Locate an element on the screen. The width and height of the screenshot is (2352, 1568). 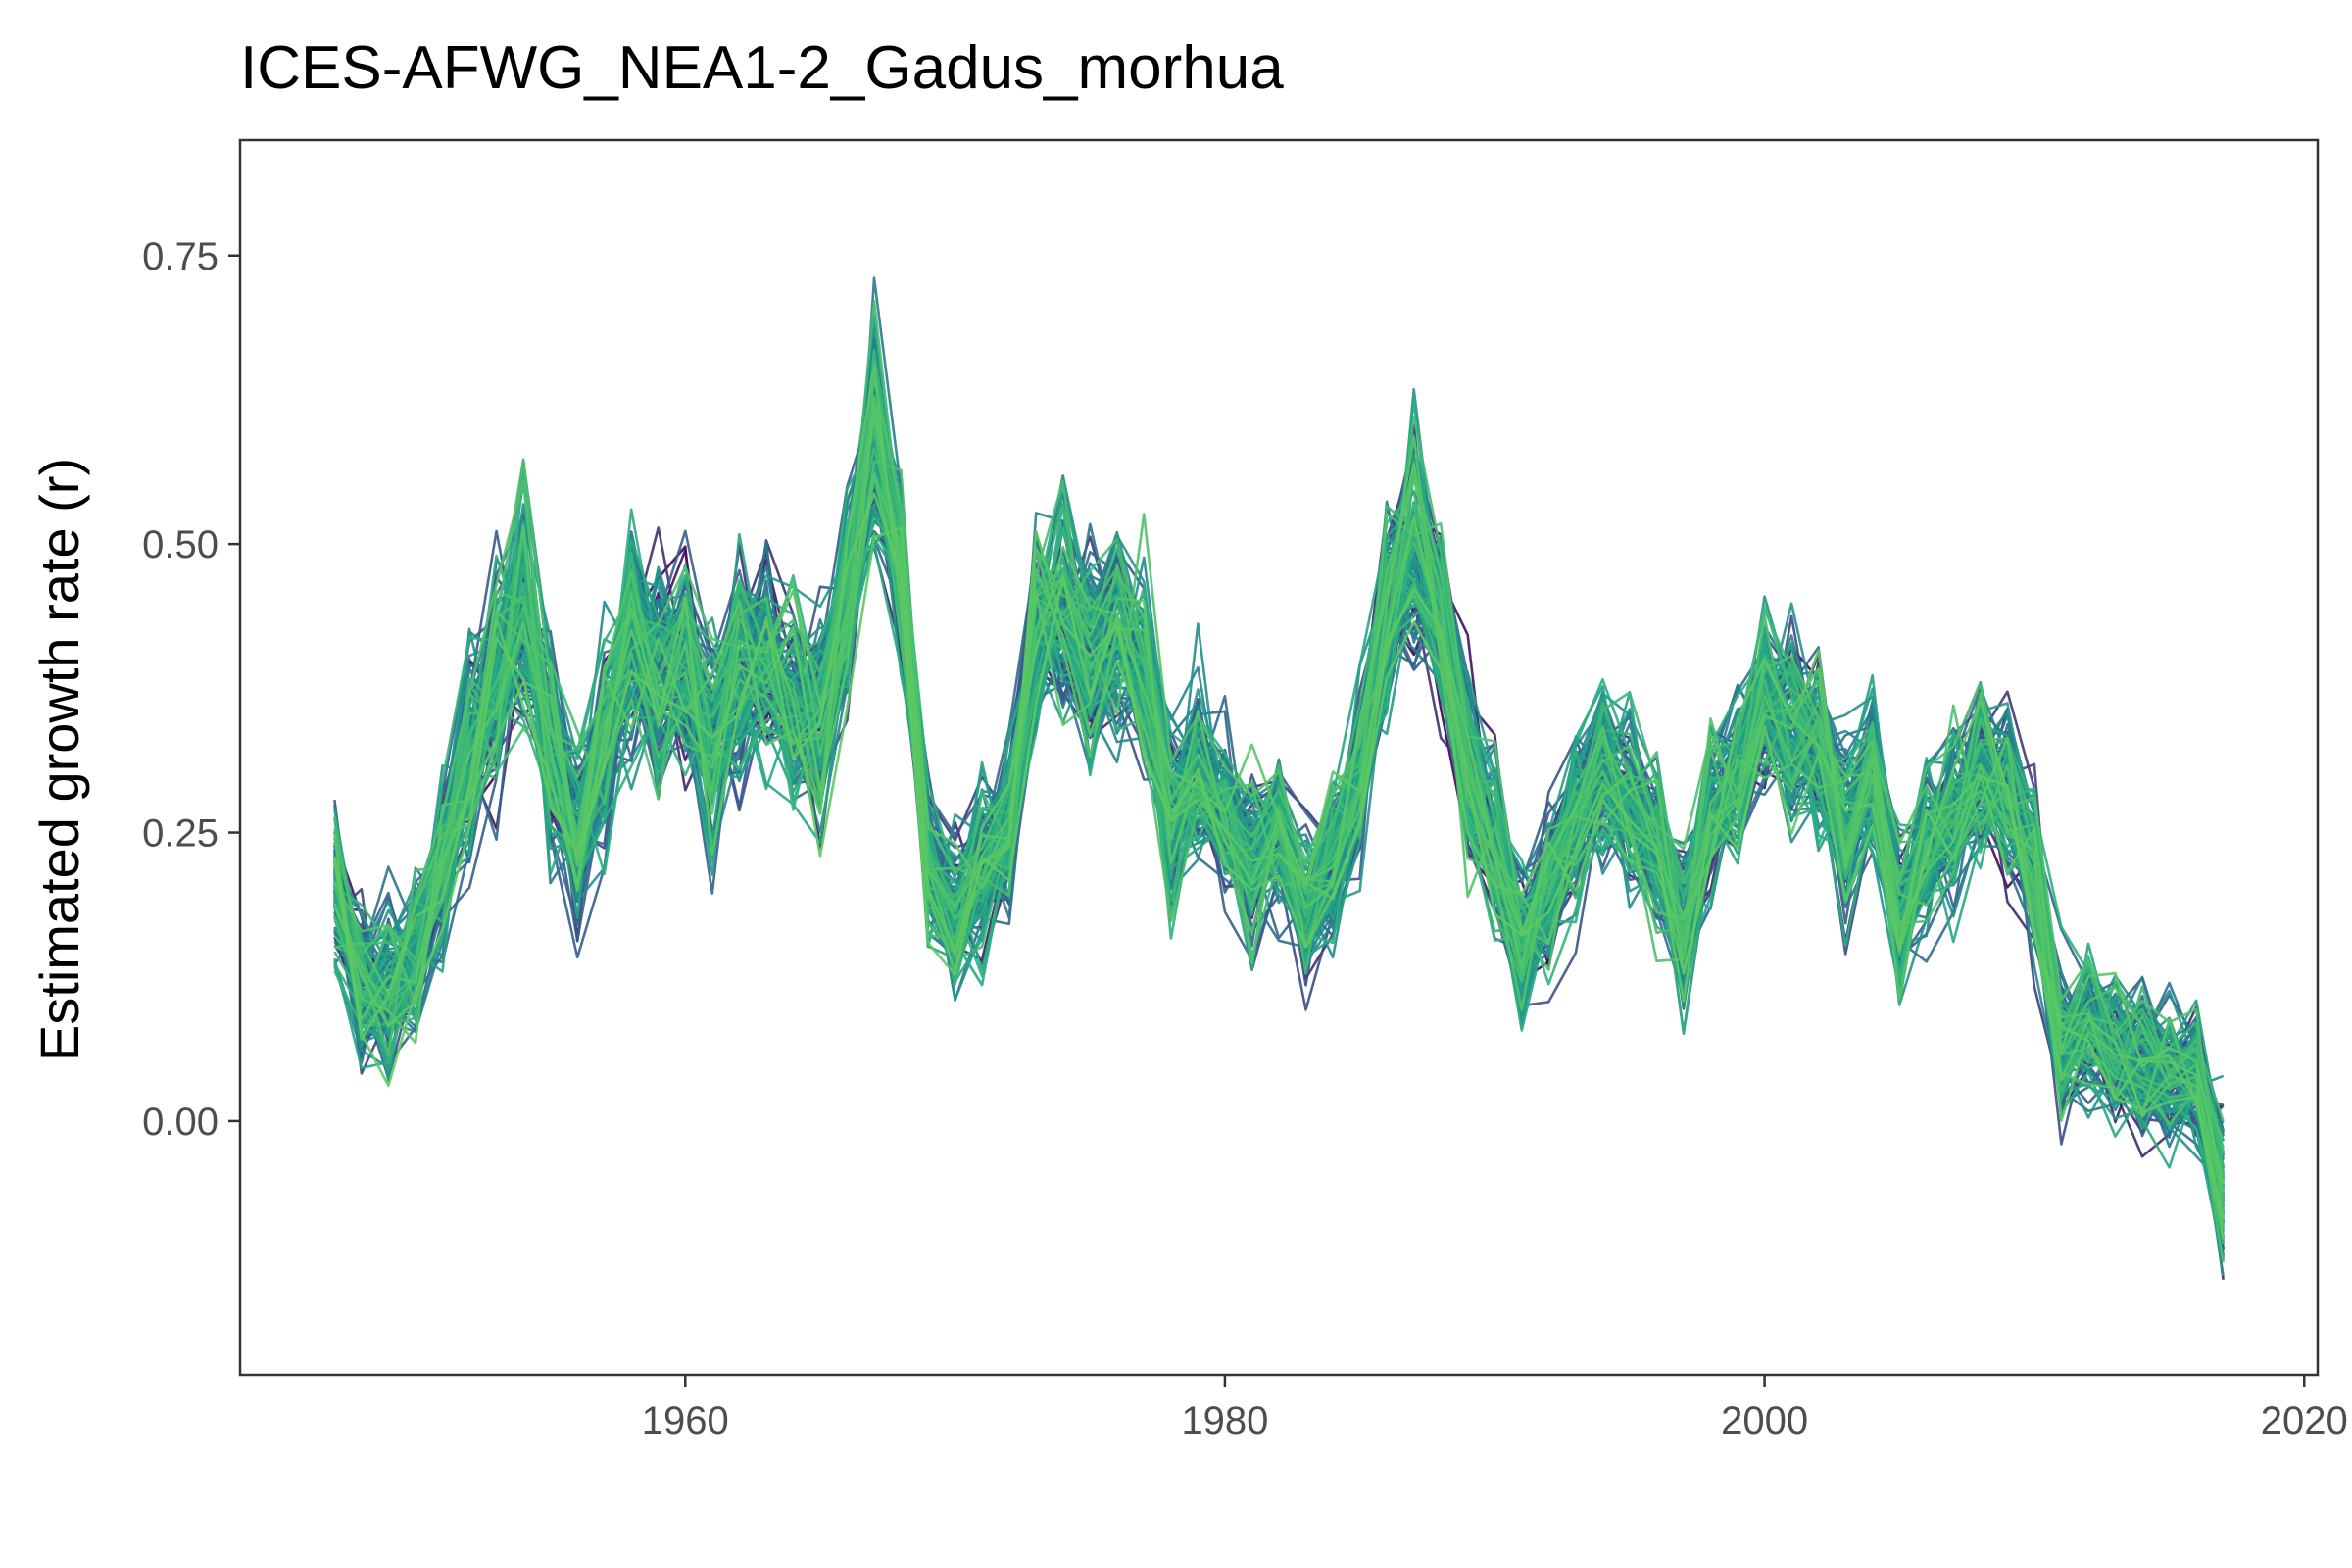
y-tick-label: 0.25 is located at coordinates (180, 834).